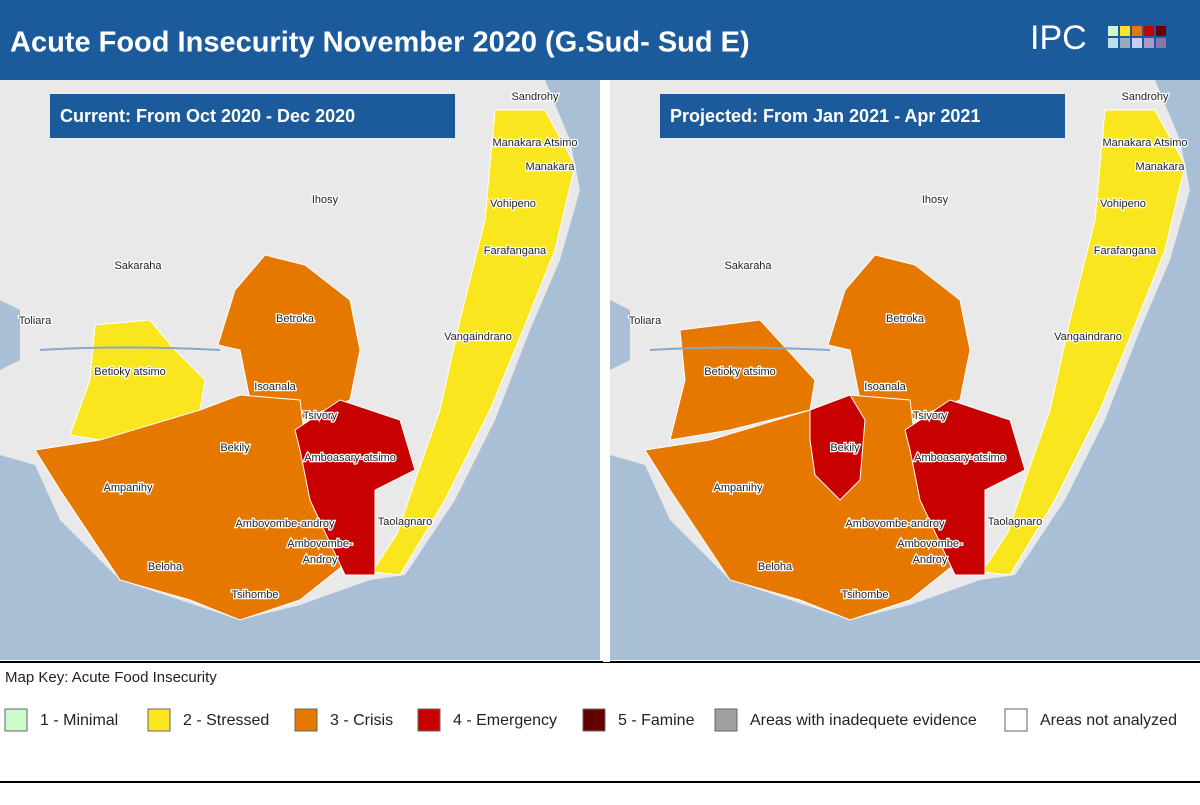  I want to click on header-bar, so click(600, 40).